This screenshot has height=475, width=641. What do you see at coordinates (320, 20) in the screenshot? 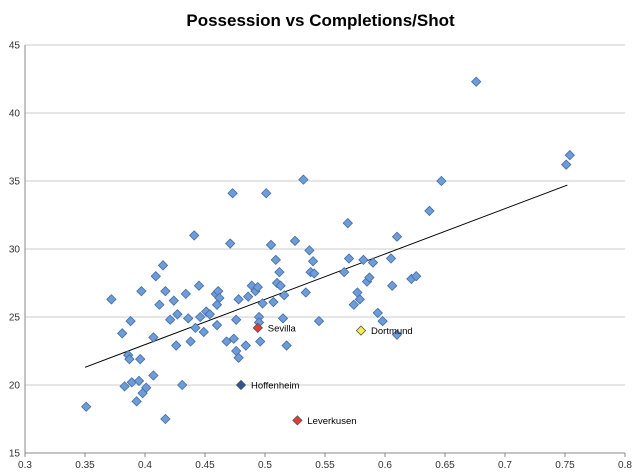
I see `chart-title: Possession vs Completions/Shot` at bounding box center [320, 20].